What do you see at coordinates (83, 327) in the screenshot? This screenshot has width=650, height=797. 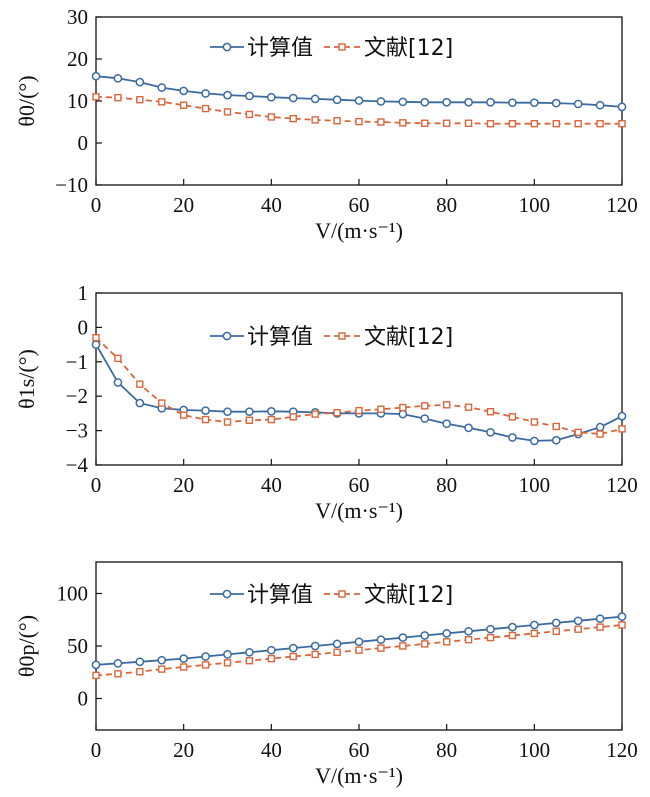 I see `y-tick-label: 0` at bounding box center [83, 327].